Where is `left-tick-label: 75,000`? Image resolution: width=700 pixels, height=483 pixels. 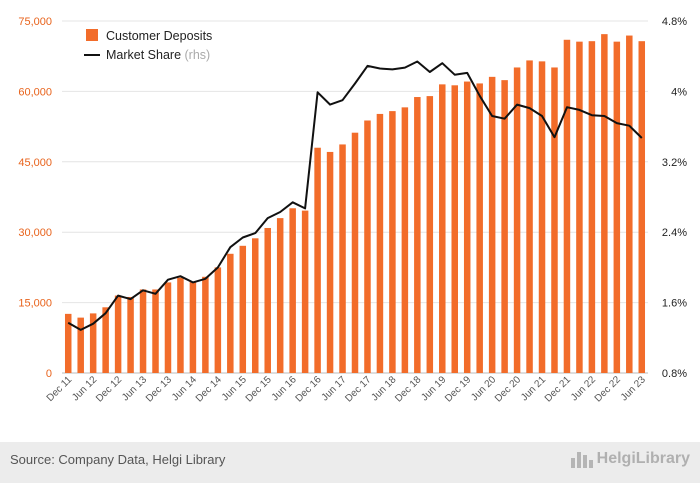
left-tick-label: 75,000 is located at coordinates (35, 22).